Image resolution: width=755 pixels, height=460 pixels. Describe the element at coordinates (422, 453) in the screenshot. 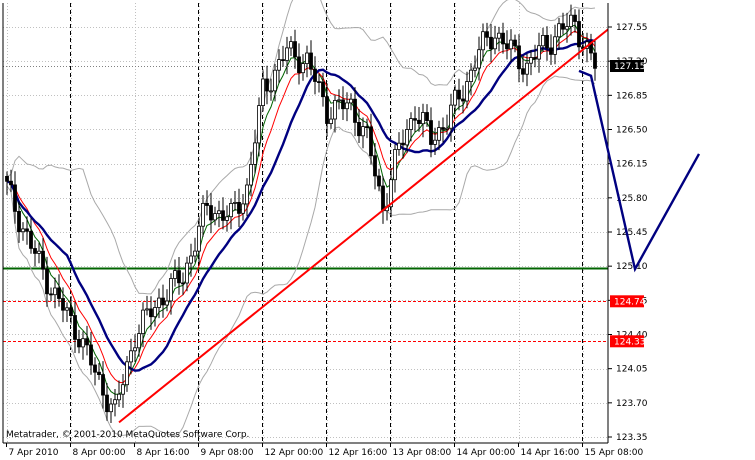

I see `x-tick-label: 13 Apr 08:00` at that location.